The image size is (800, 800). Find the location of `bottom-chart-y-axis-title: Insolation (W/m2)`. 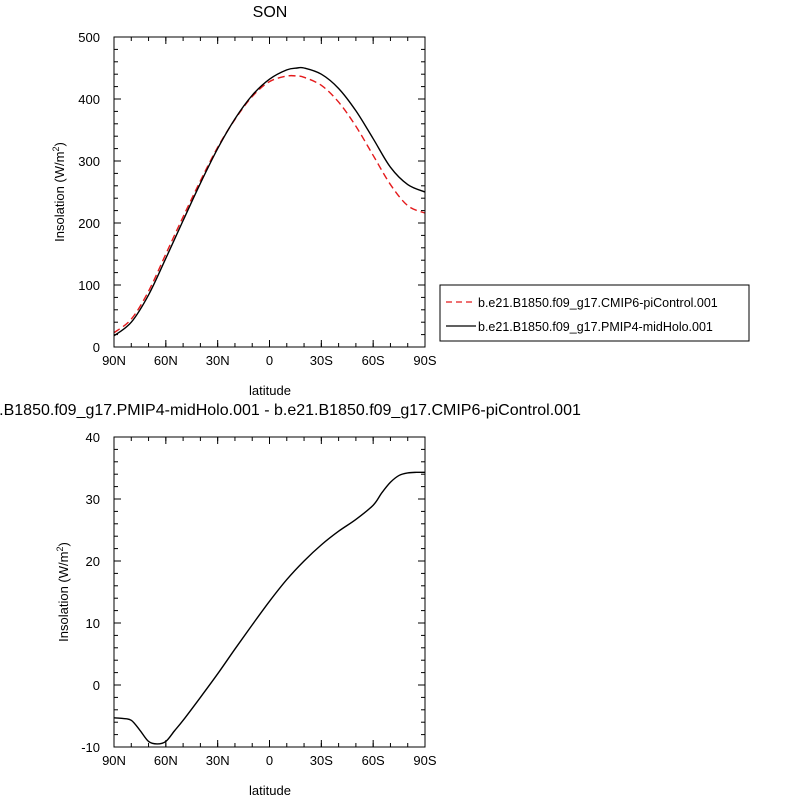

bottom-chart-y-axis-title: Insolation (W/m2) is located at coordinates (63, 592).